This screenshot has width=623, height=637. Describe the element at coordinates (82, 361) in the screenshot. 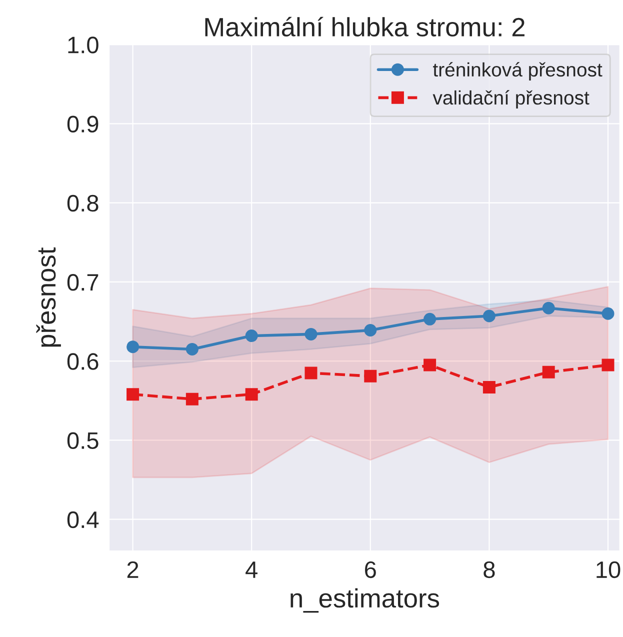

I see `y-tick-label: 0.6` at that location.